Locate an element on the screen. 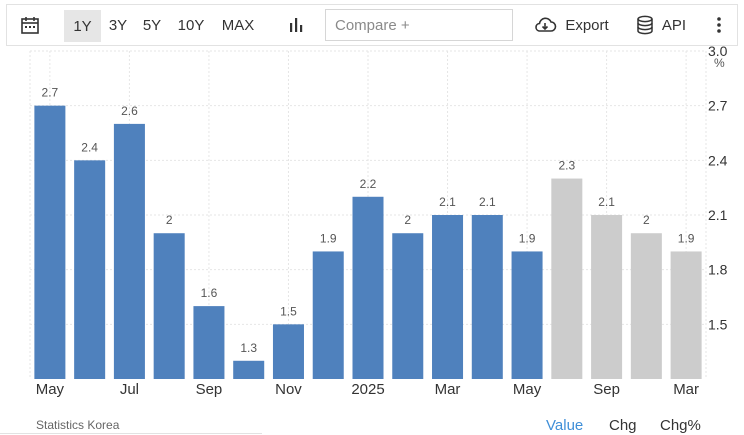 This screenshot has width=744, height=435. api-button: API is located at coordinates (661, 25).